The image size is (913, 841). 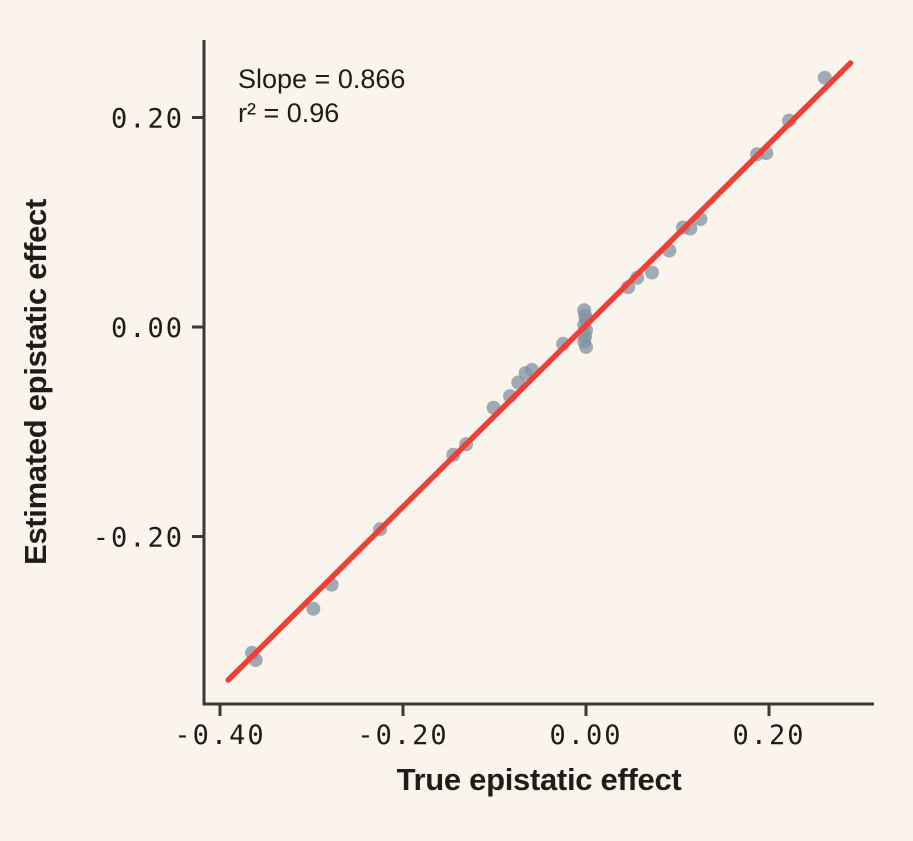 I want to click on x-tick-label: -0.20, so click(x=402, y=735).